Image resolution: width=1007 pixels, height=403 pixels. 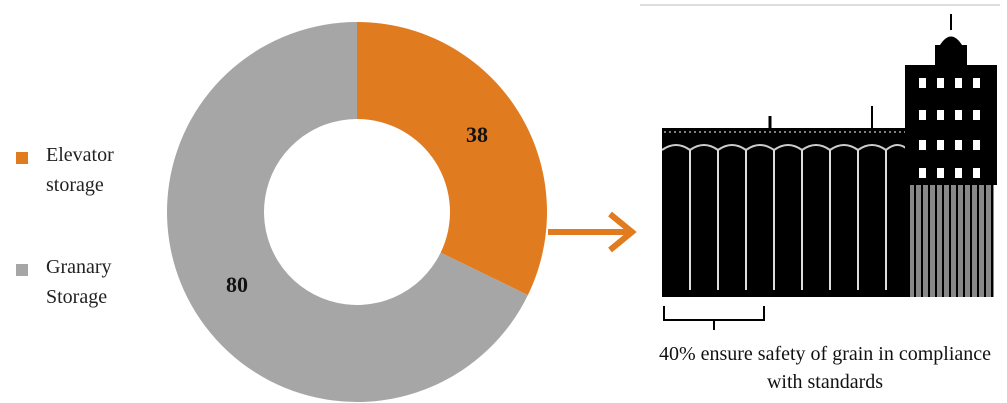 I want to click on donut-slice, so click(x=452, y=159).